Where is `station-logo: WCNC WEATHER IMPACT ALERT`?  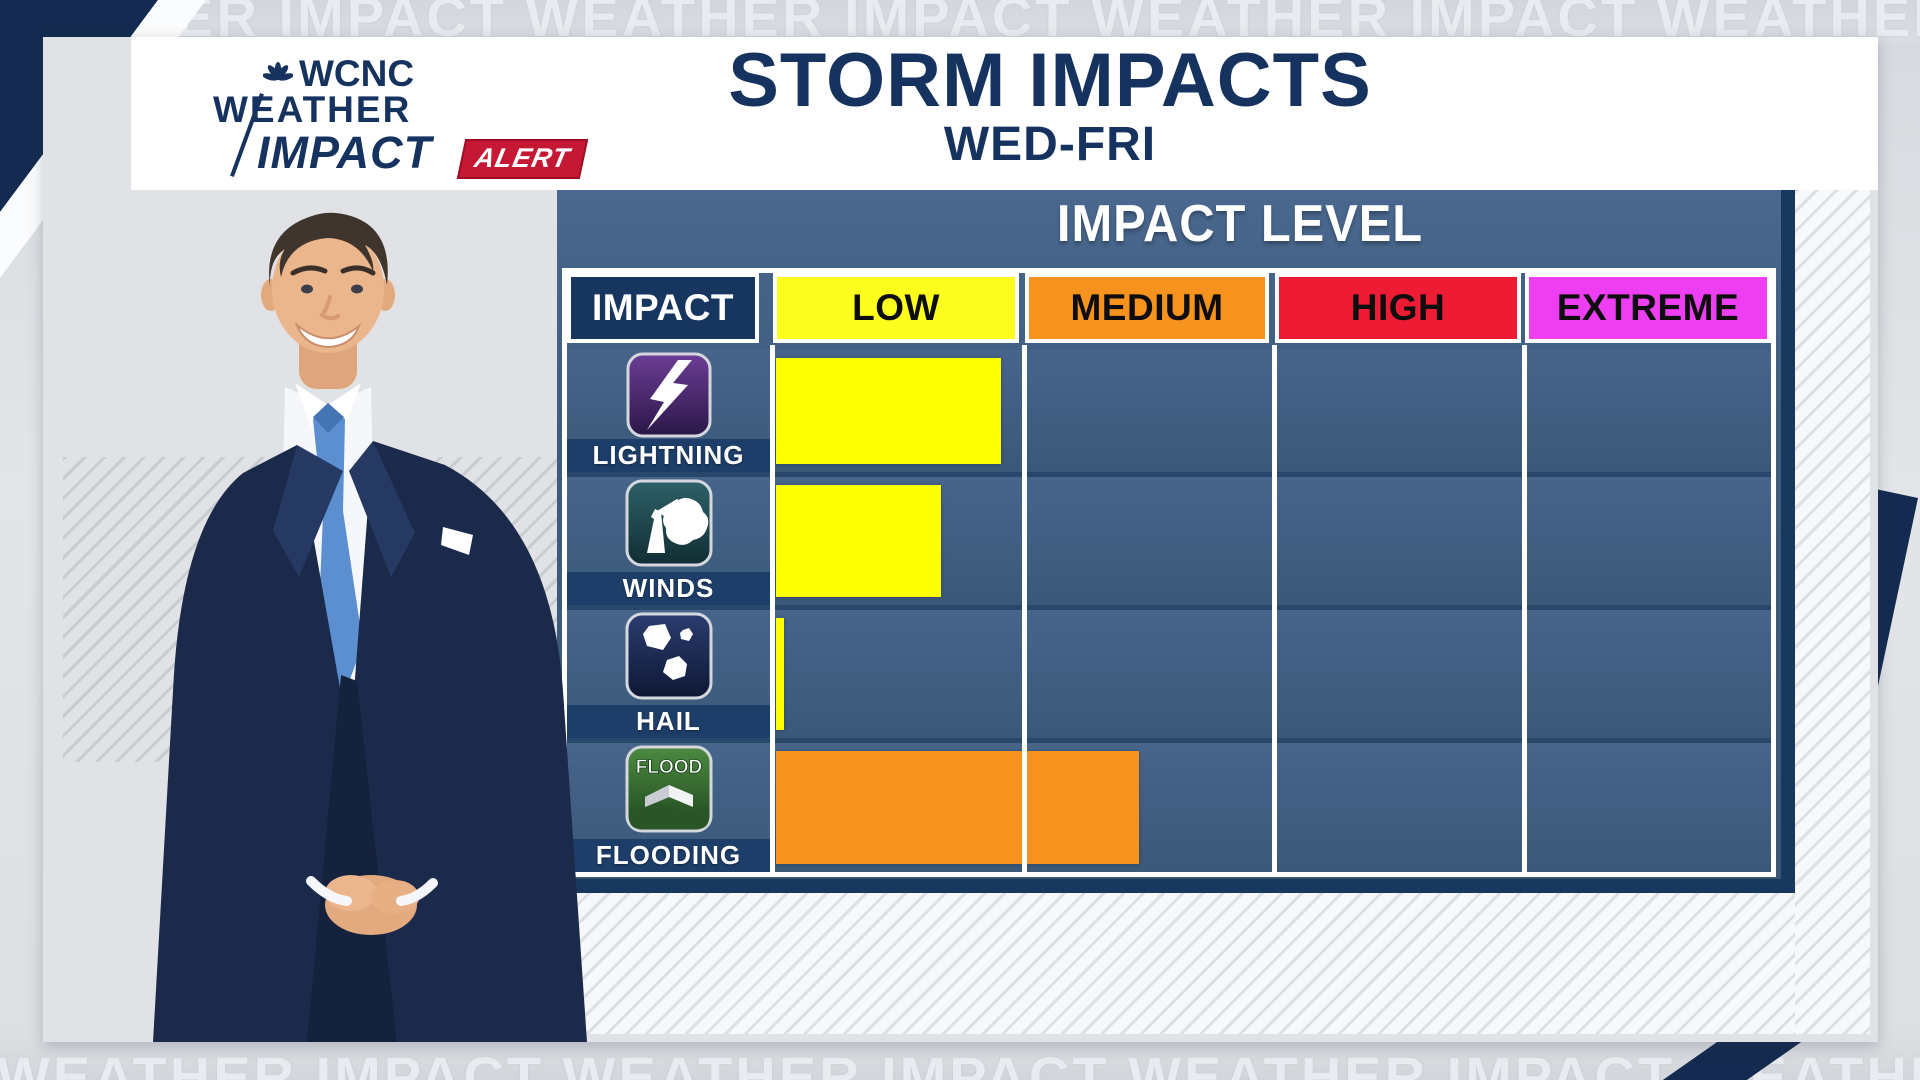 station-logo: WCNC WEATHER IMPACT ALERT is located at coordinates (374, 118).